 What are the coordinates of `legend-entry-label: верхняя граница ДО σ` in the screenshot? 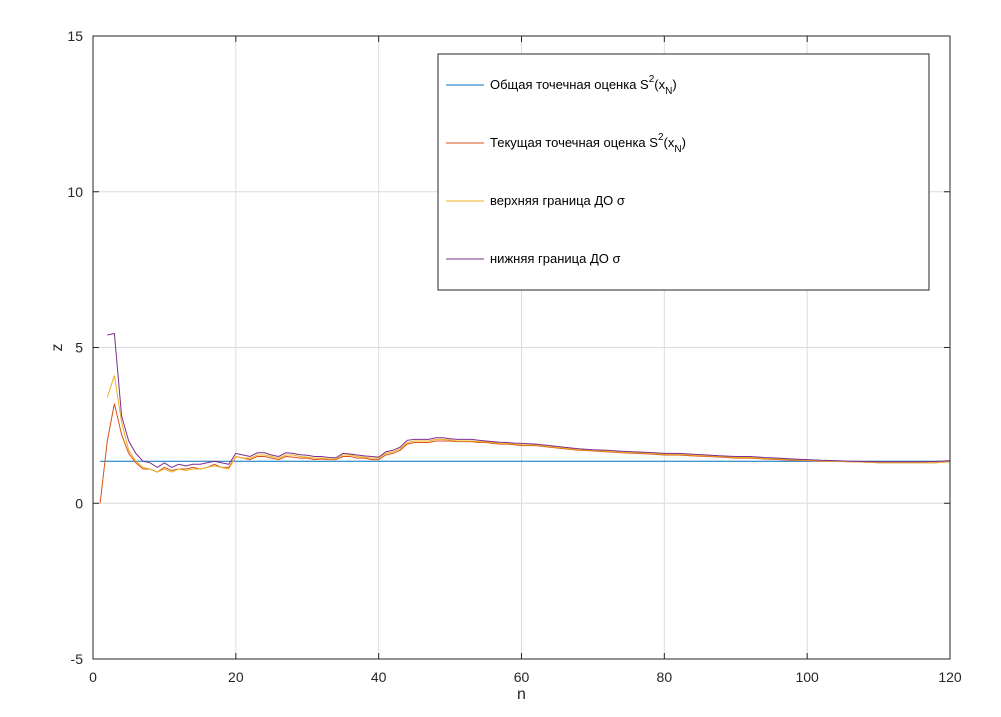 It's located at (557, 200).